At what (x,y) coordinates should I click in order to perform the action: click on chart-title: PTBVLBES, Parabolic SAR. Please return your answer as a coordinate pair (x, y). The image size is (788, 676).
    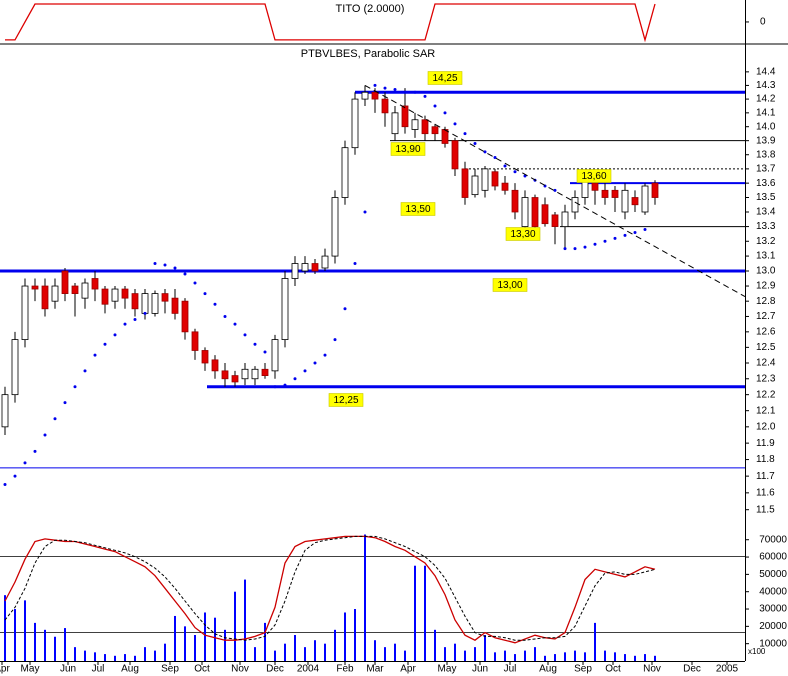
    Looking at the image, I should click on (368, 54).